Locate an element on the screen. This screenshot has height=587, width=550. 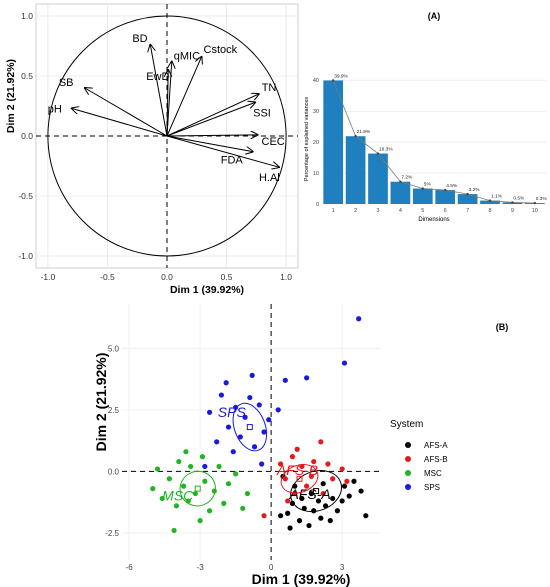
x-tick-label: 2 is located at coordinates (355, 211).